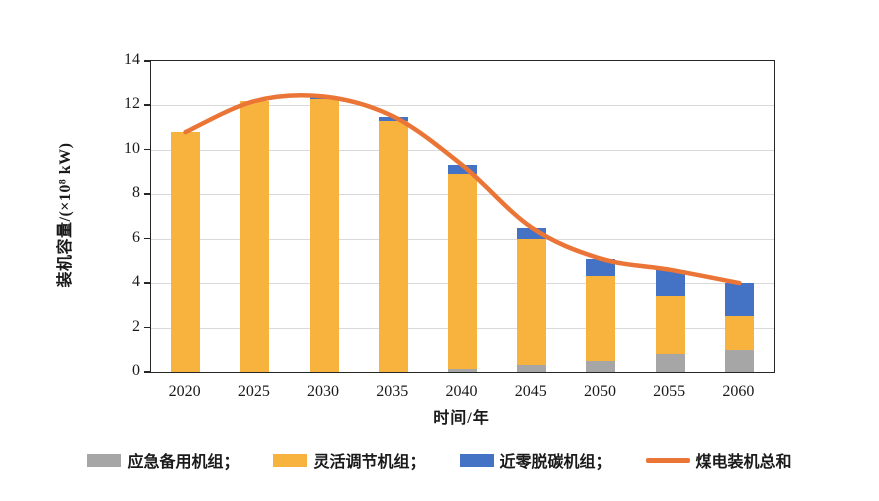  What do you see at coordinates (461, 391) in the screenshot?
I see `x-tick-label: 2040` at bounding box center [461, 391].